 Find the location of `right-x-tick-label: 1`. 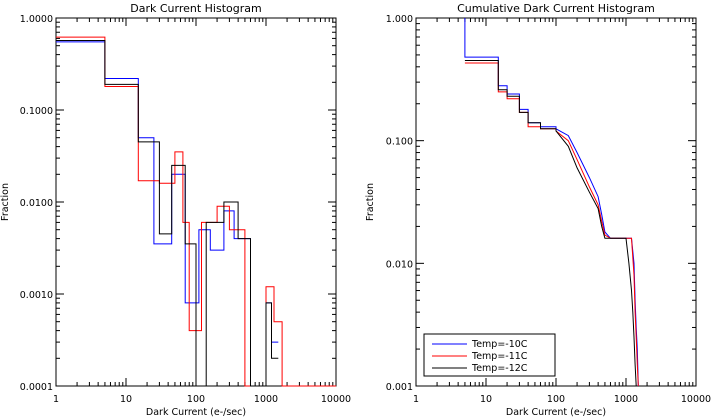

right-x-tick-label: 1 is located at coordinates (416, 399).